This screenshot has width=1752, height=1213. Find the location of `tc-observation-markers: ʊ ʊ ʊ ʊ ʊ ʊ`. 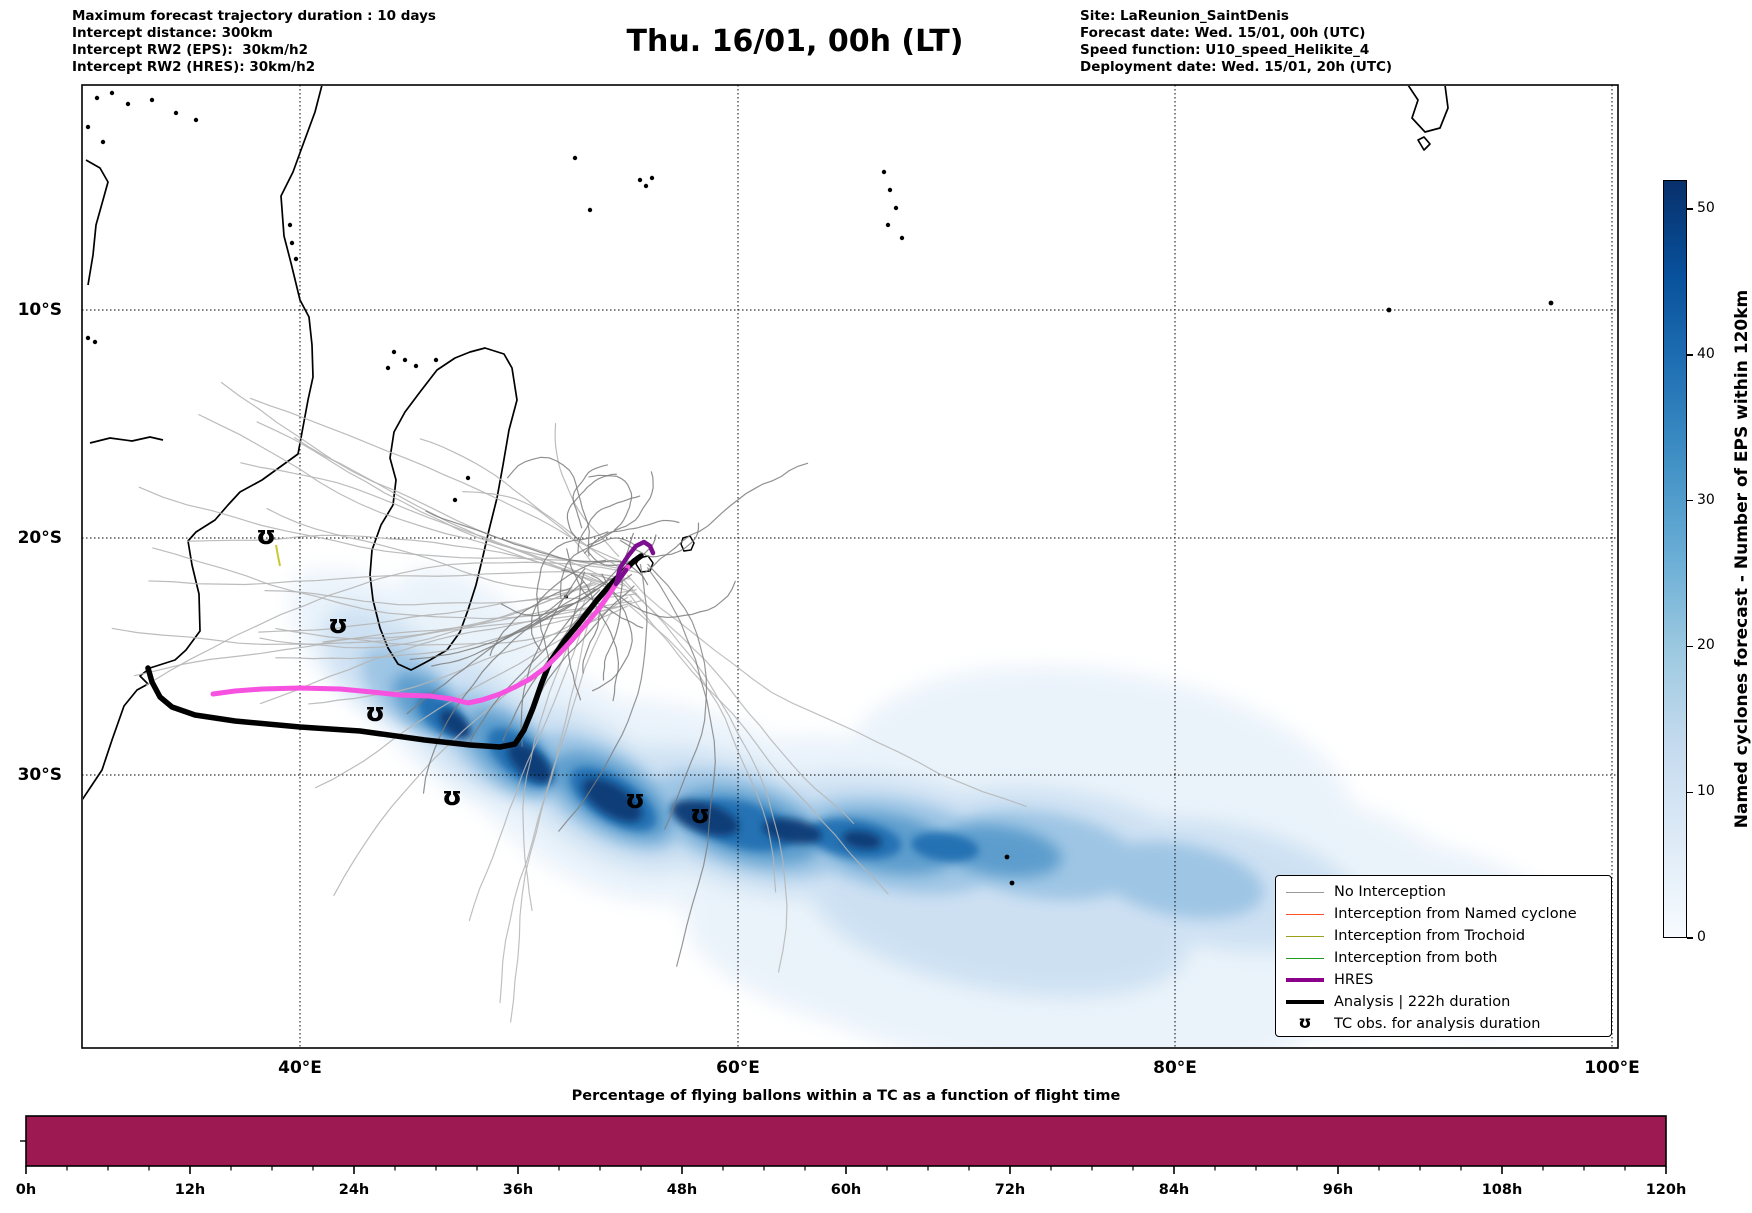

tc-observation-markers: ʊ ʊ ʊ ʊ ʊ ʊ is located at coordinates (483, 675).